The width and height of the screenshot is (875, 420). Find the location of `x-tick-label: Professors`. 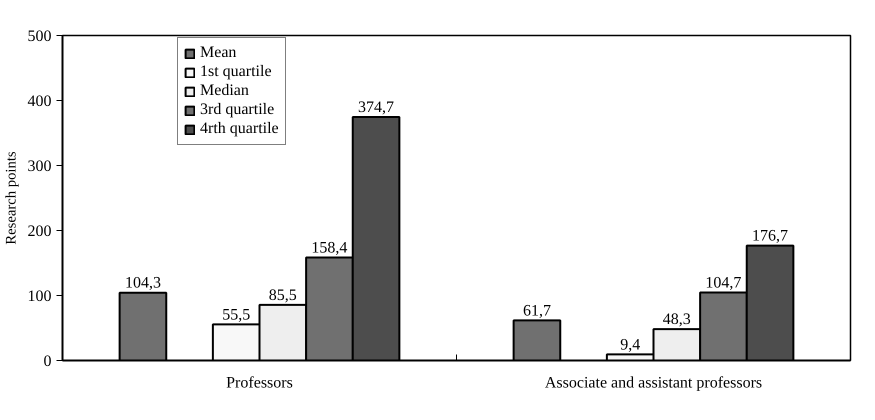

x-tick-label: Professors is located at coordinates (259, 383).